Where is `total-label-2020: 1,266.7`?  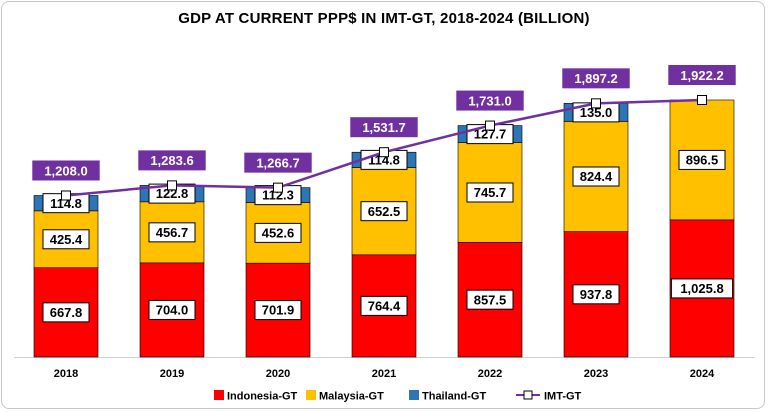 total-label-2020: 1,266.7 is located at coordinates (277, 162).